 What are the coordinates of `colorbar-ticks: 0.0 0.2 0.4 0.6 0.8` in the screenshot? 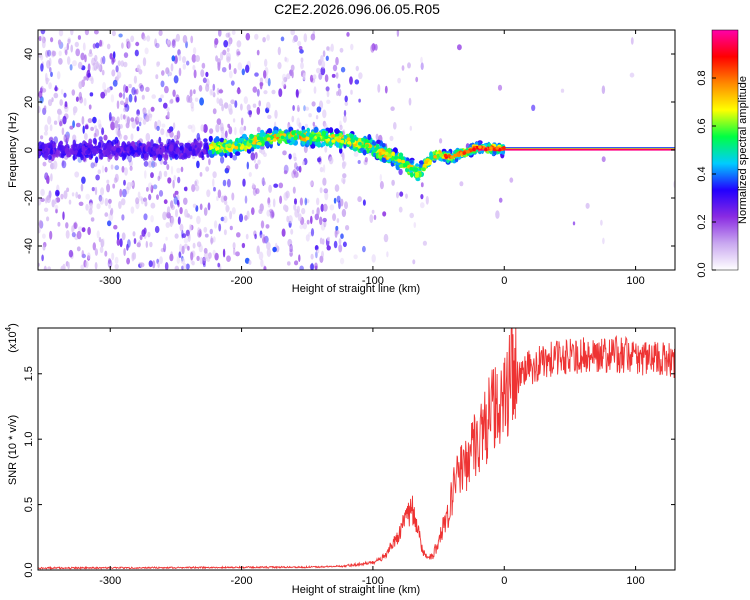 It's located at (706, 174).